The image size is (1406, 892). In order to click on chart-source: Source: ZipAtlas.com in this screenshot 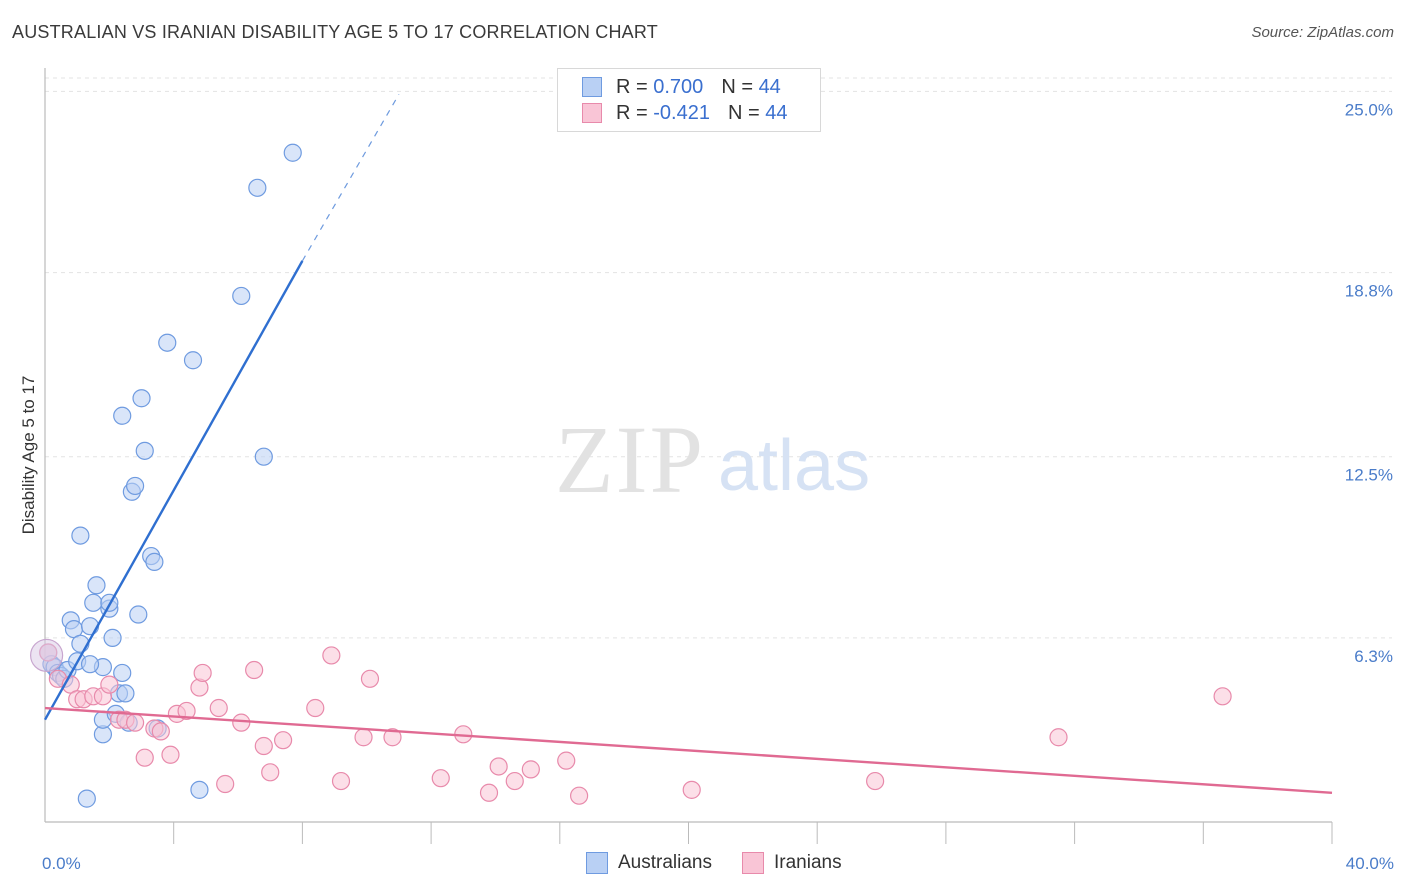, I will do `click(1322, 32)`.